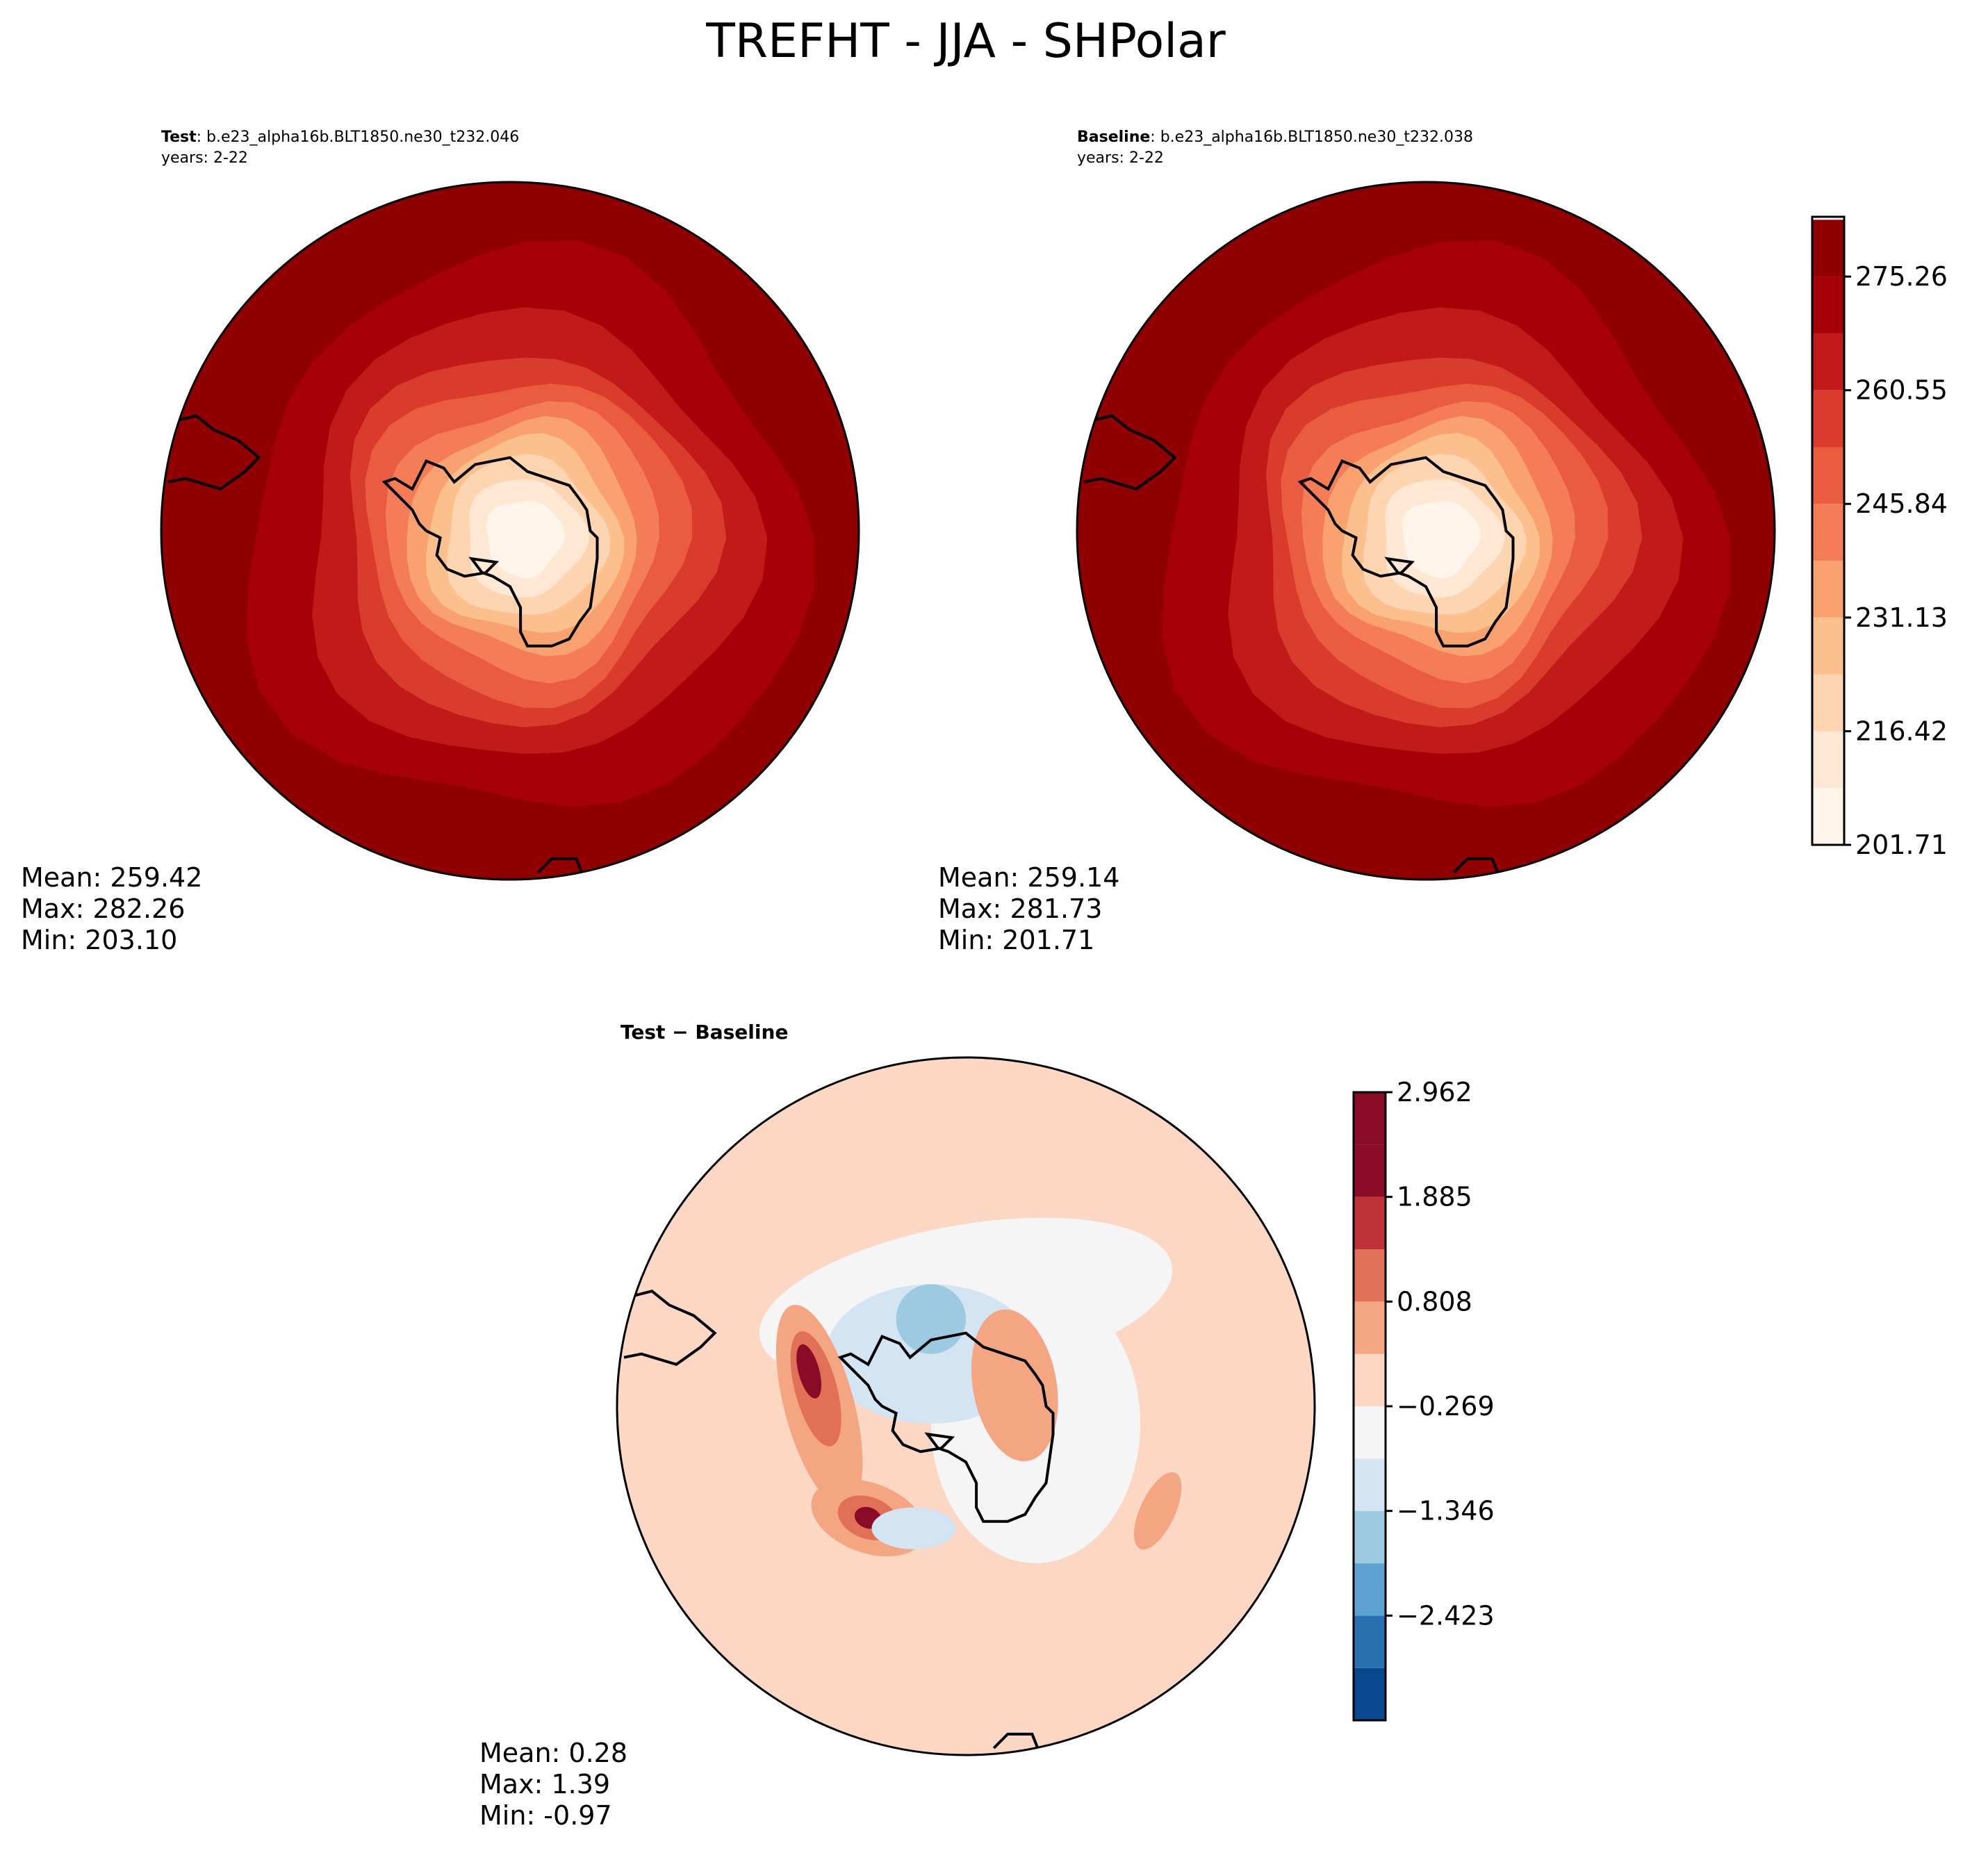  Describe the element at coordinates (179, 137) in the screenshot. I see `test-label: Test` at that location.